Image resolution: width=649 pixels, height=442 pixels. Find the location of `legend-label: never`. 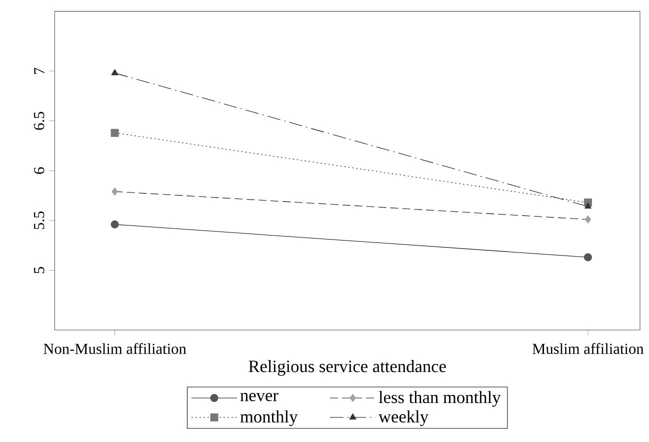

legend-label: never is located at coordinates (259, 397).